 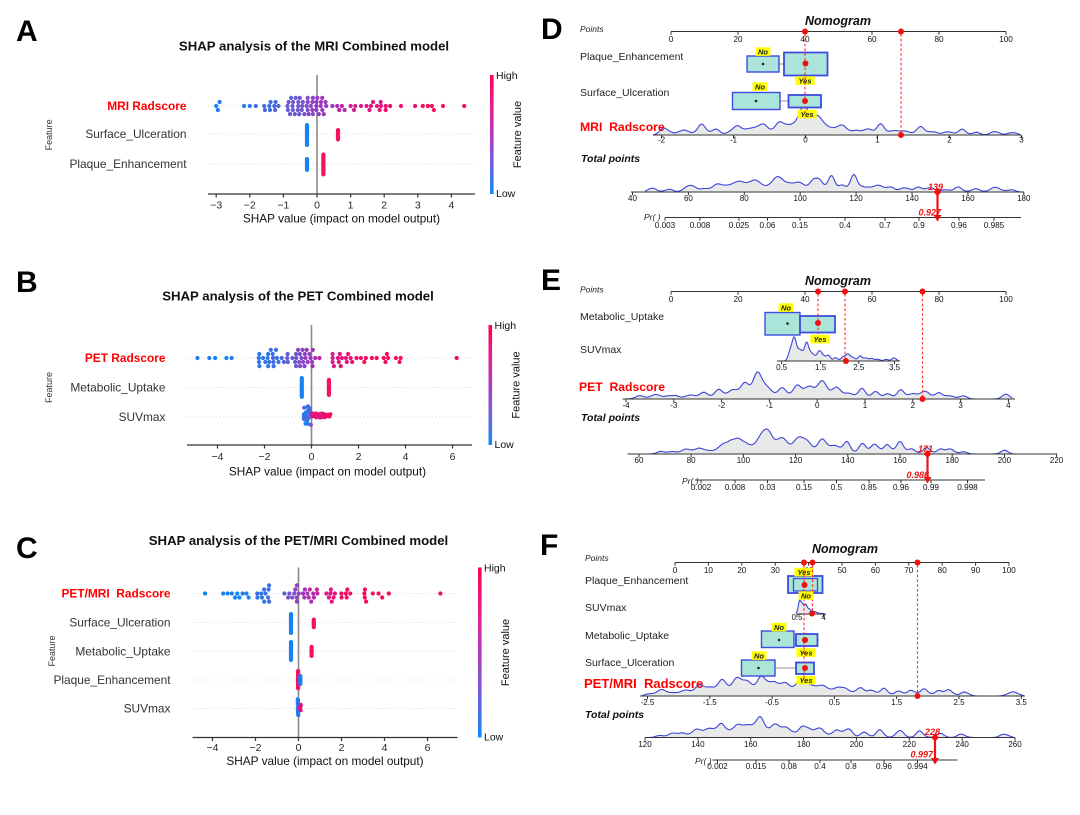 I want to click on svg-text: -1, so click(x=734, y=140).